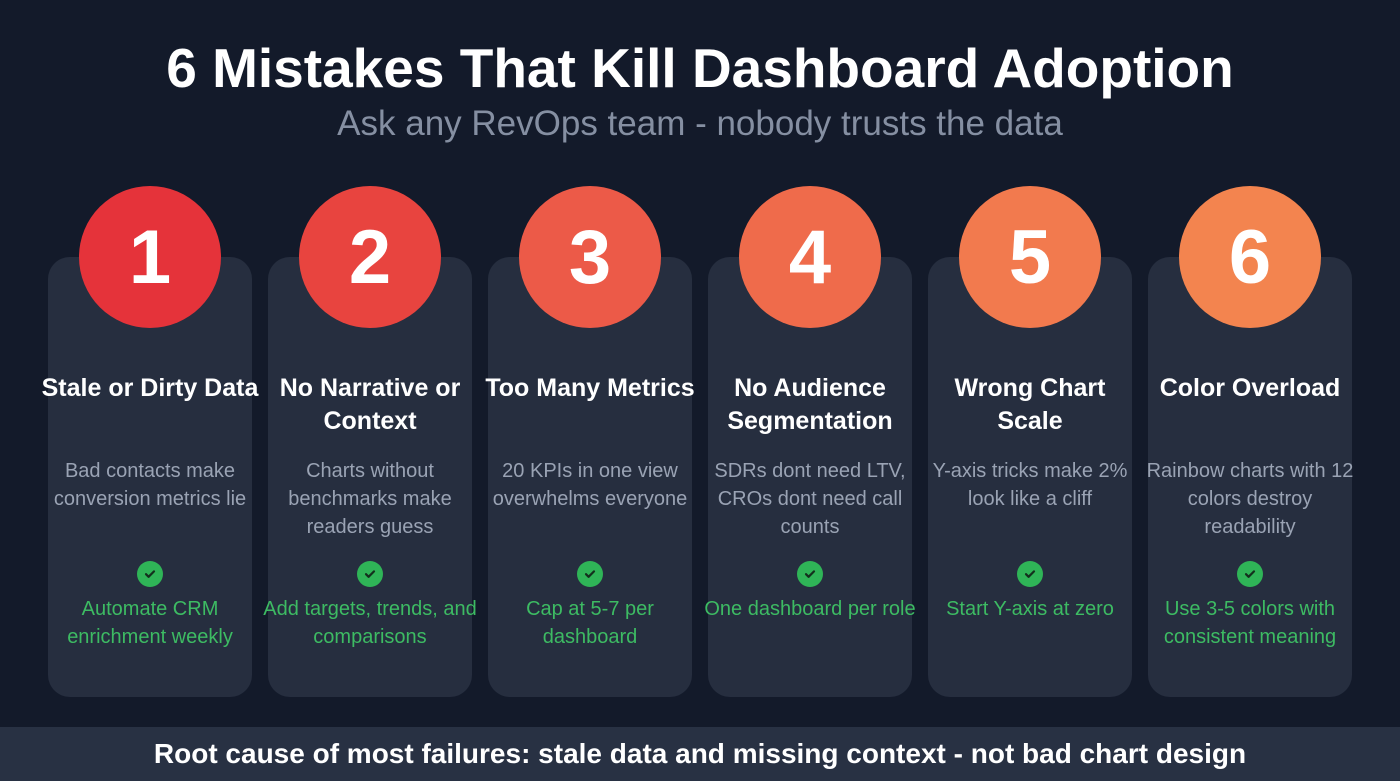 The width and height of the screenshot is (1400, 781). Describe the element at coordinates (150, 257) in the screenshot. I see `number-badge: 1` at that location.